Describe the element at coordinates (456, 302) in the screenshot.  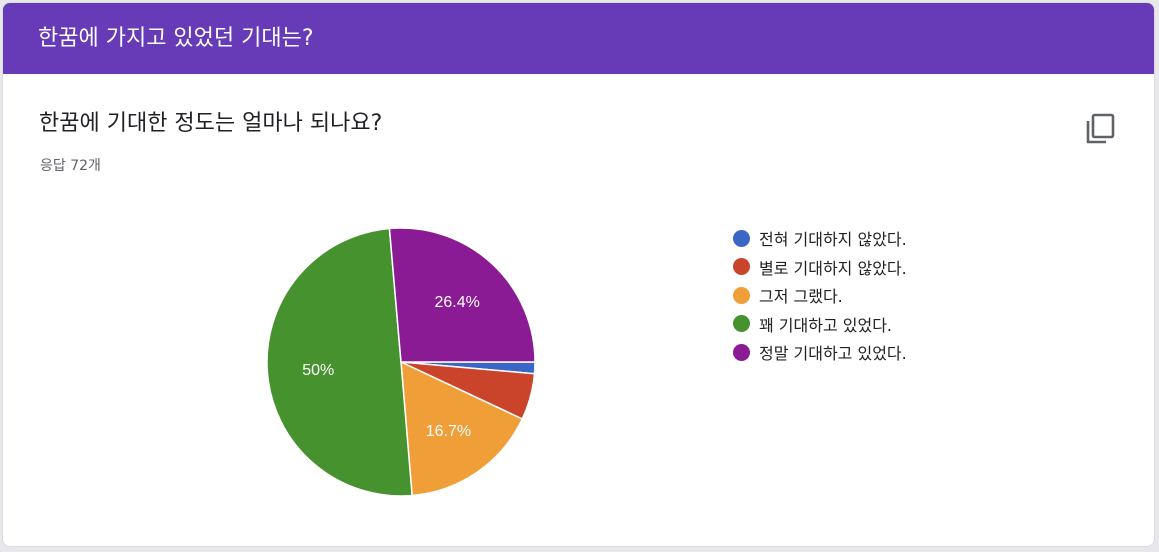
I see `pie-slice-label: 26.4%` at that location.